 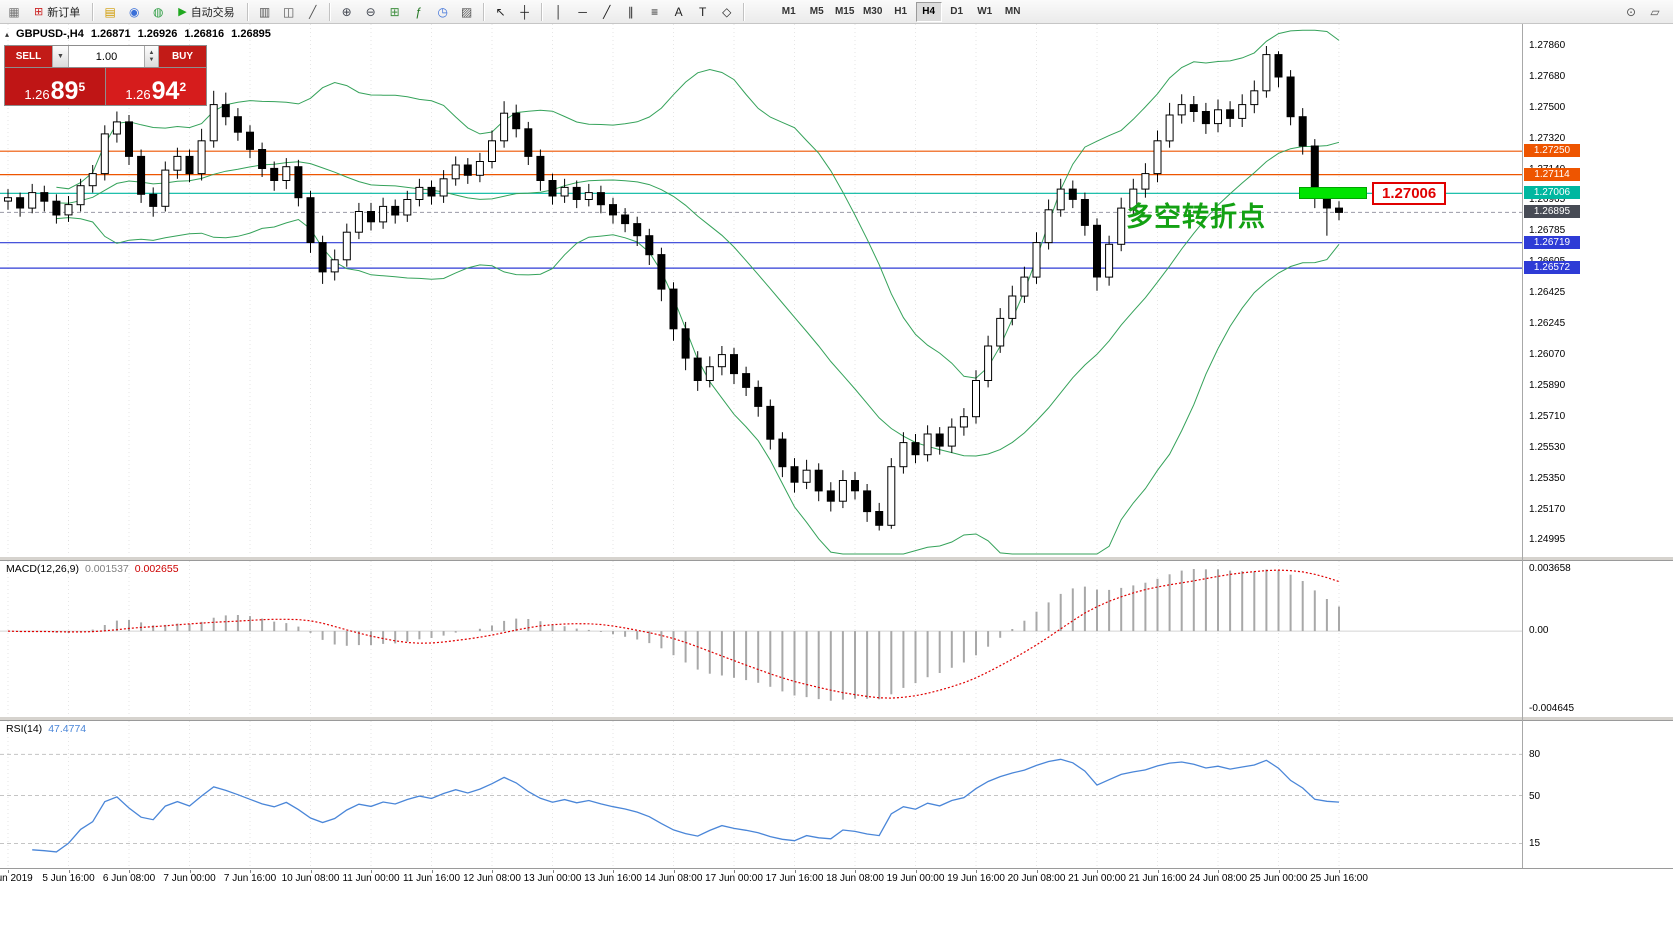 I want to click on volume-input: 1.00, so click(x=107, y=56).